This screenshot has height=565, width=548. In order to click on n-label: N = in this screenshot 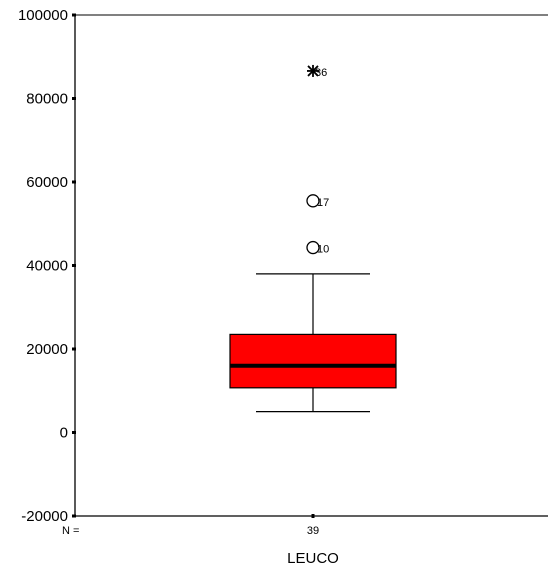, I will do `click(70, 531)`.